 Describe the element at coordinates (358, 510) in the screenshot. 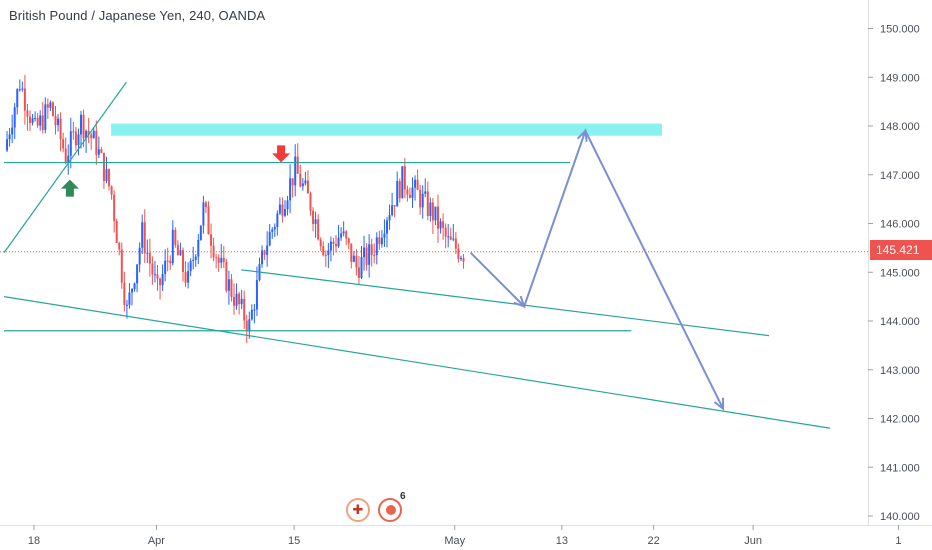

I see `uk-flag-icon: ✚` at that location.